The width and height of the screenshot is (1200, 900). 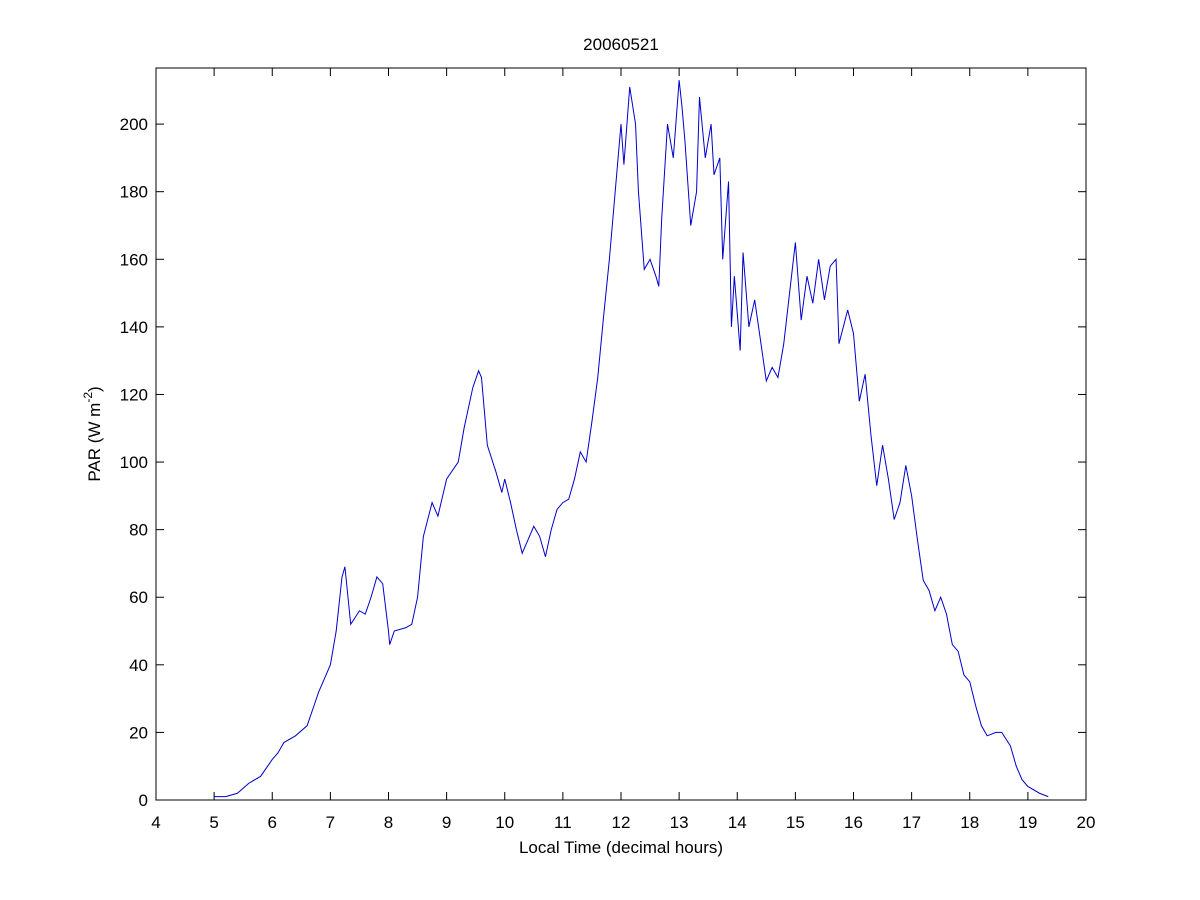 What do you see at coordinates (94, 389) in the screenshot?
I see `y-label-suffix: )` at bounding box center [94, 389].